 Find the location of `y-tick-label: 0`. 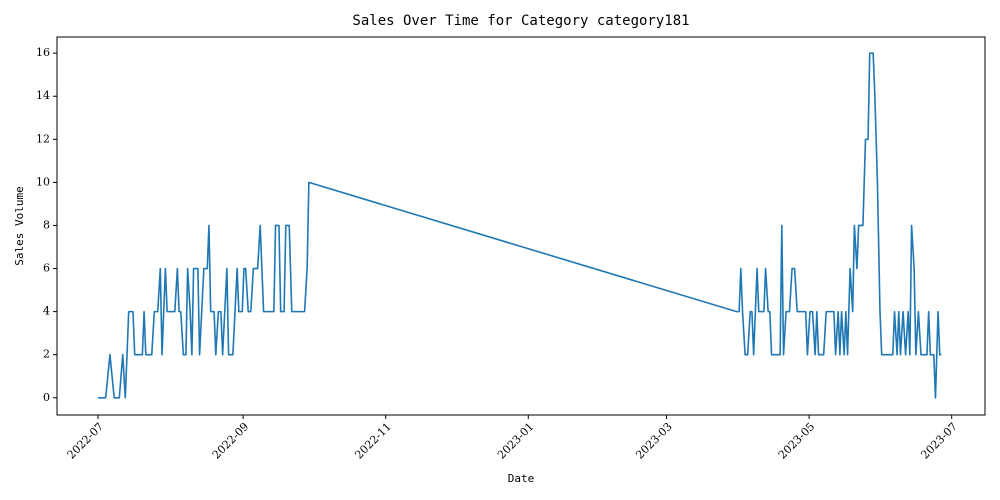

y-tick-label: 0 is located at coordinates (46, 397).